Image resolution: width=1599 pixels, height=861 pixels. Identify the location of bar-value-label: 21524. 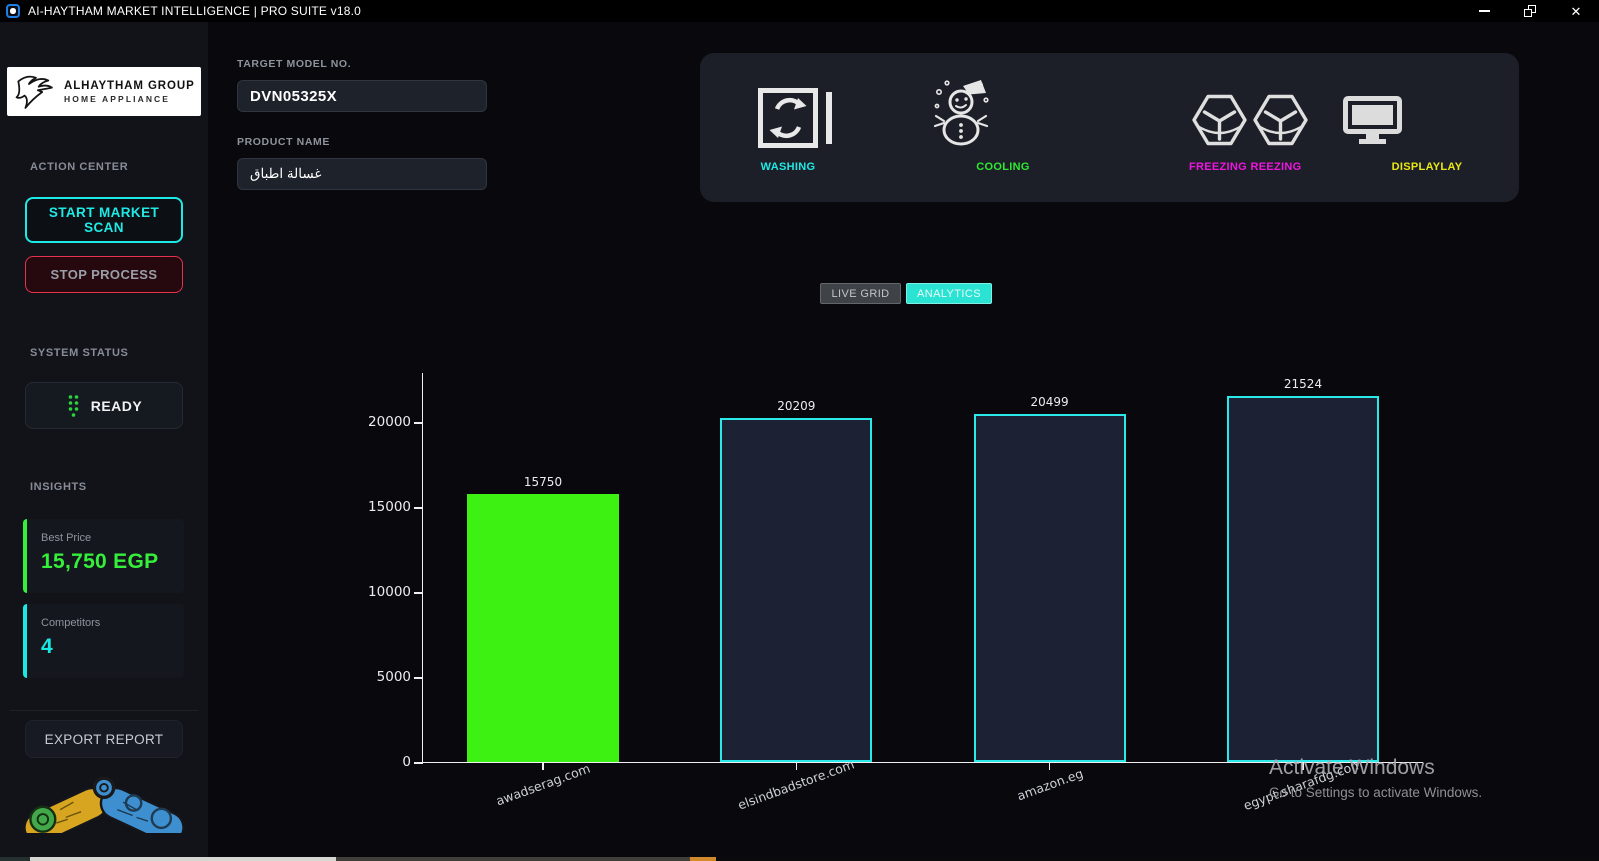
(1303, 384).